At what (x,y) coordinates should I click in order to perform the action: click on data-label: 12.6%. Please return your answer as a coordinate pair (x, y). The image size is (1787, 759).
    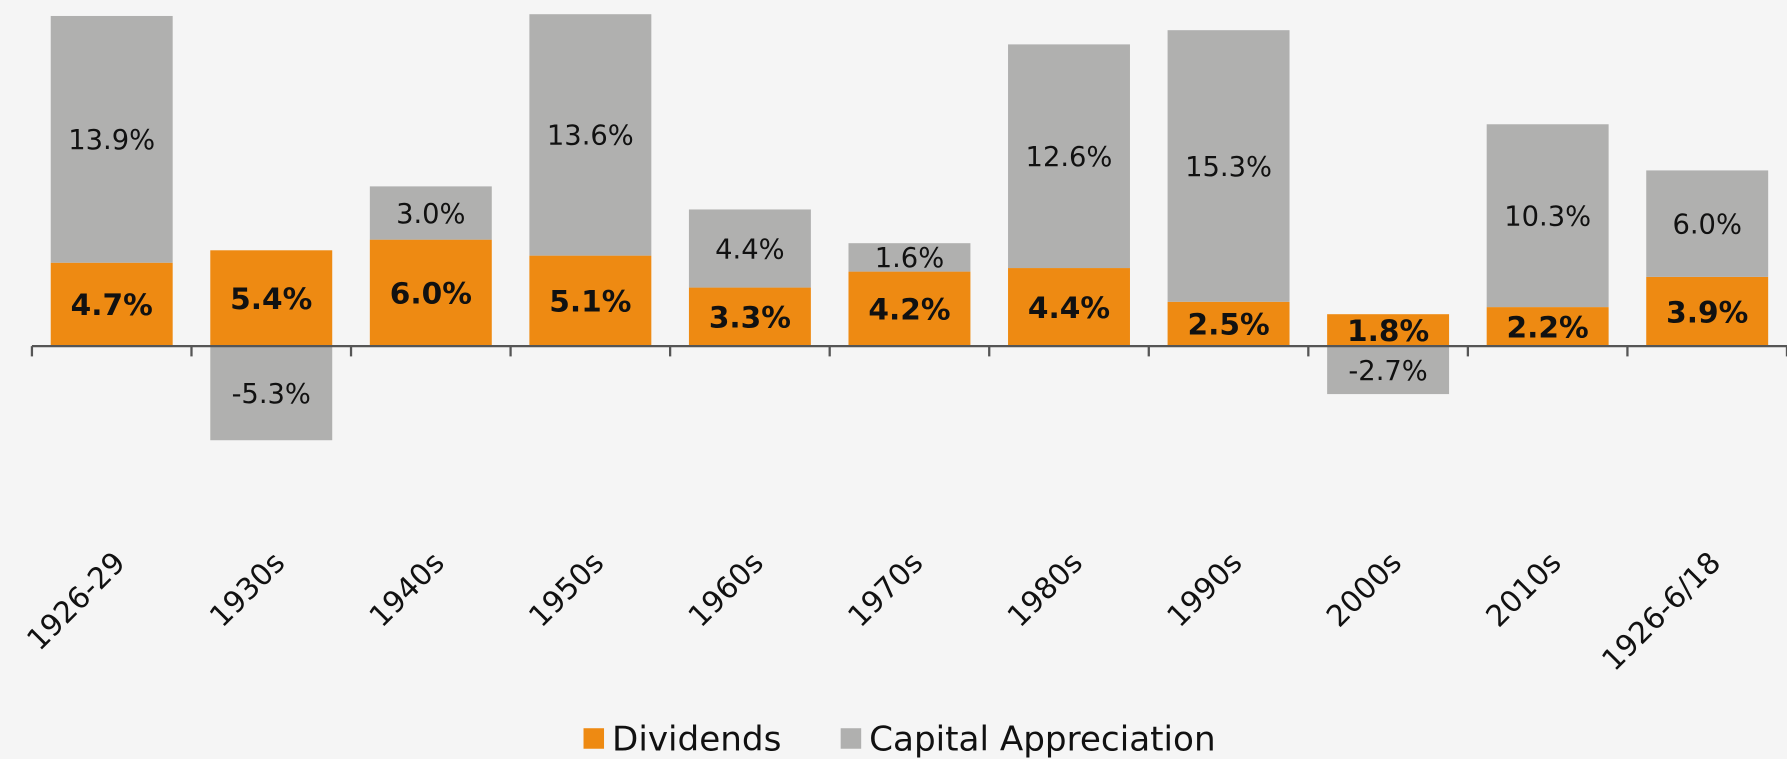
    Looking at the image, I should click on (1069, 157).